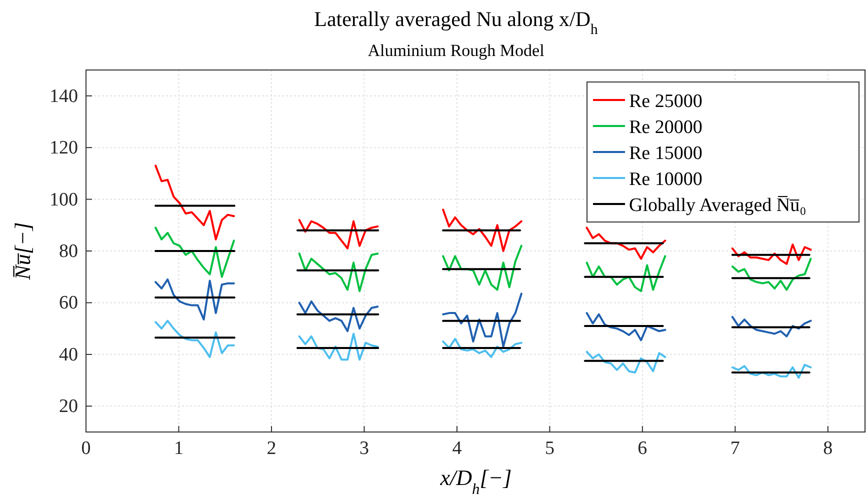 The width and height of the screenshot is (866, 499). What do you see at coordinates (457, 448) in the screenshot?
I see `x-tick-label: 4` at bounding box center [457, 448].